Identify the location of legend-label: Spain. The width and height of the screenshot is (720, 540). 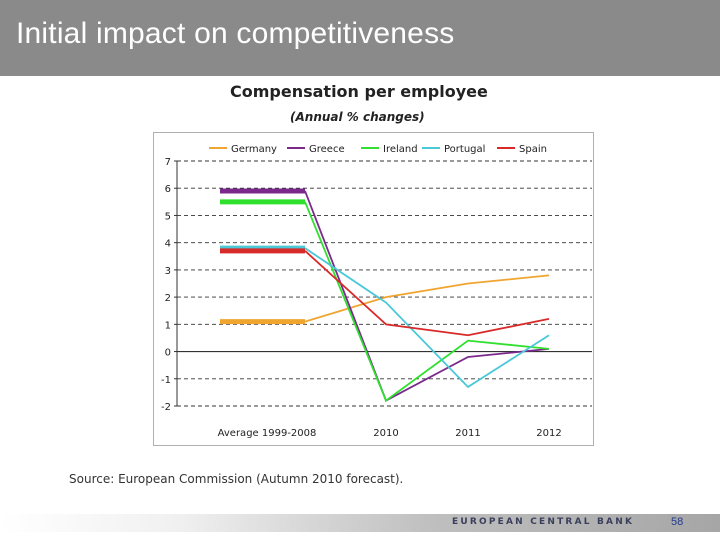
(533, 149).